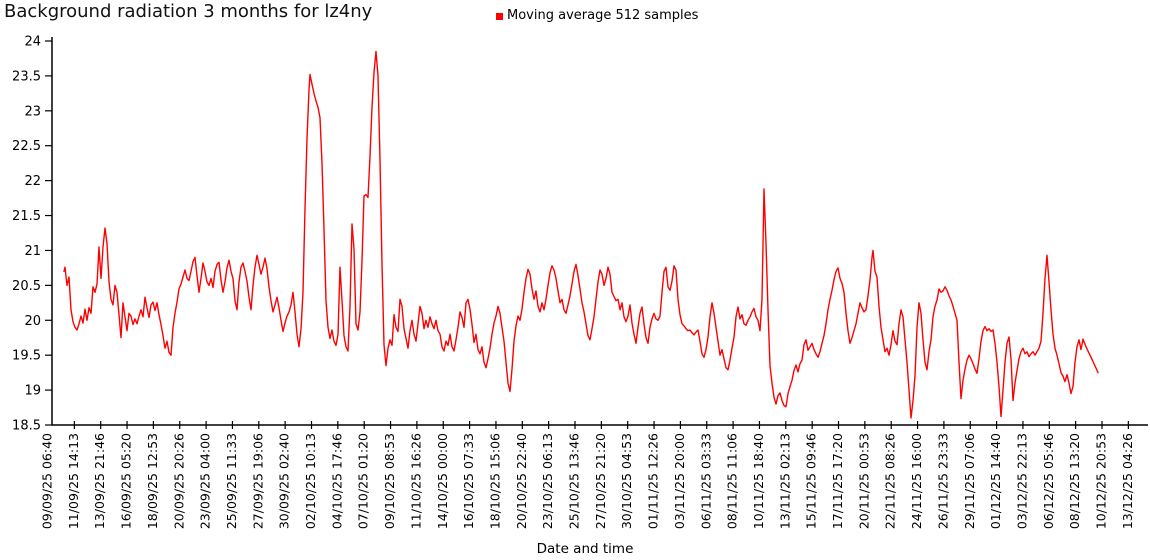 The height and width of the screenshot is (560, 1150). Describe the element at coordinates (152, 481) in the screenshot. I see `x-tick-label: 18/09/25 12:53` at that location.